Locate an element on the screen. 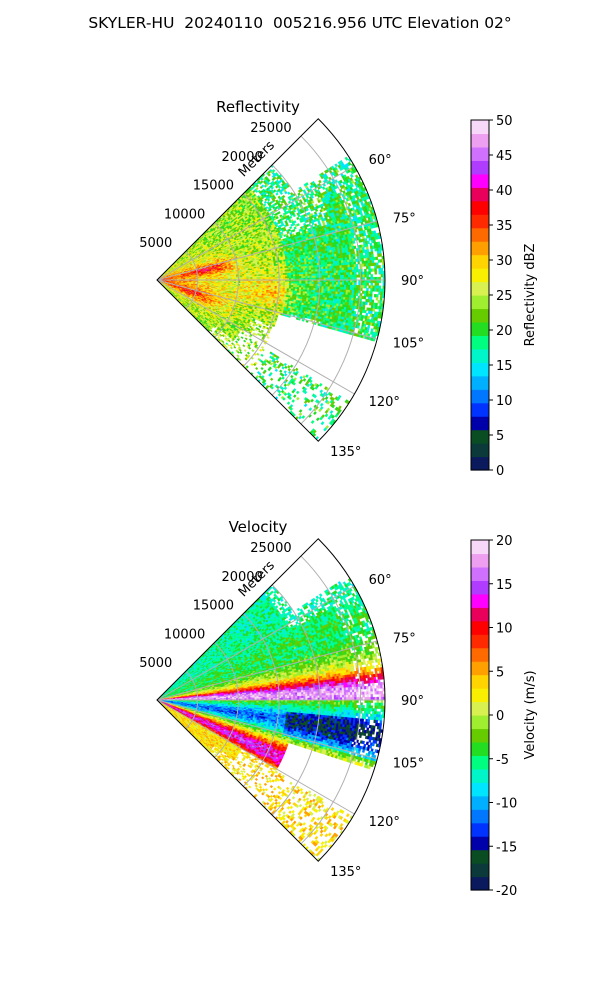  data-field is located at coordinates (271, 298).